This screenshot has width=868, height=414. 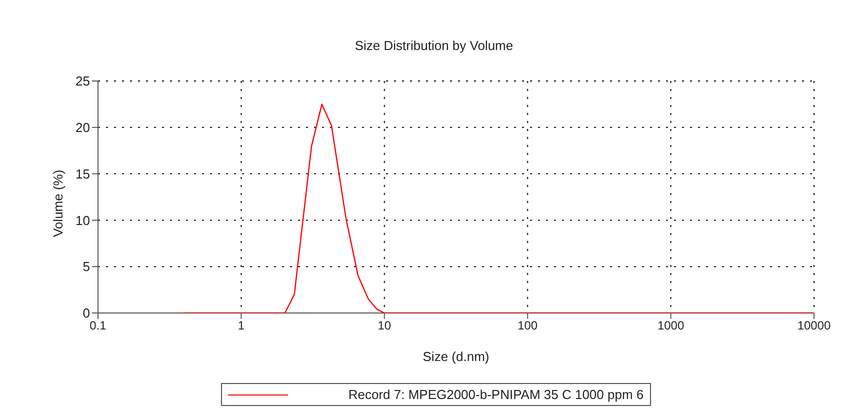 I want to click on y-axis-title: Volume (%), so click(x=58, y=203).